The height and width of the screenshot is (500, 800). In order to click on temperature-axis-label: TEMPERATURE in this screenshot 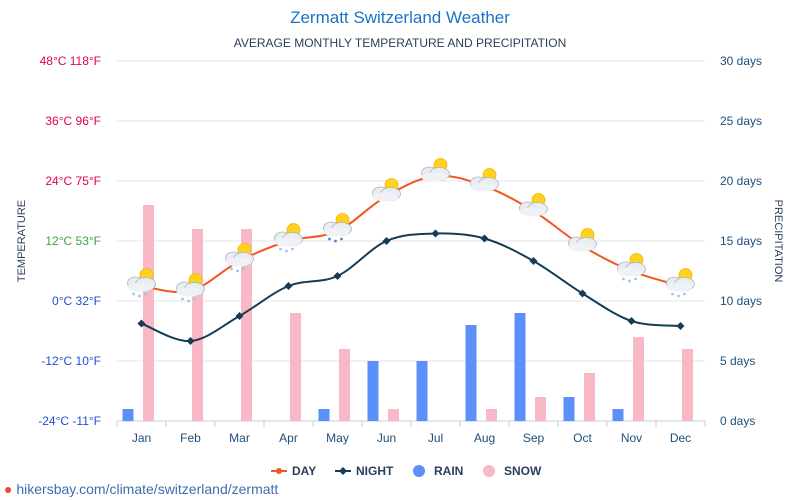, I will do `click(22, 241)`.